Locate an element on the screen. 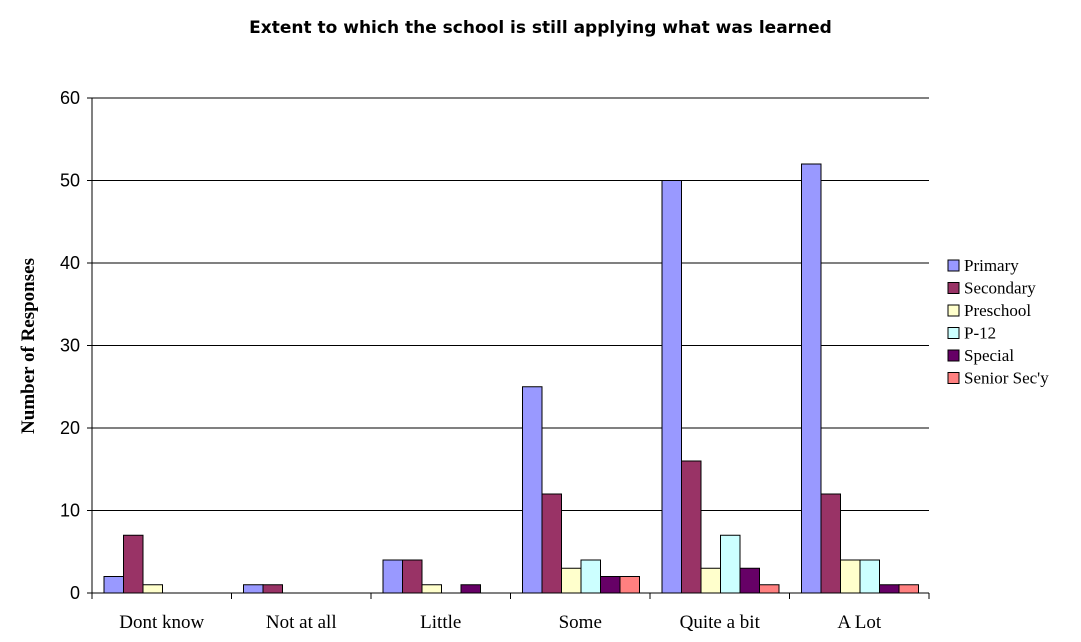 The width and height of the screenshot is (1081, 642). x-category-label: Quite a bit is located at coordinates (720, 622).